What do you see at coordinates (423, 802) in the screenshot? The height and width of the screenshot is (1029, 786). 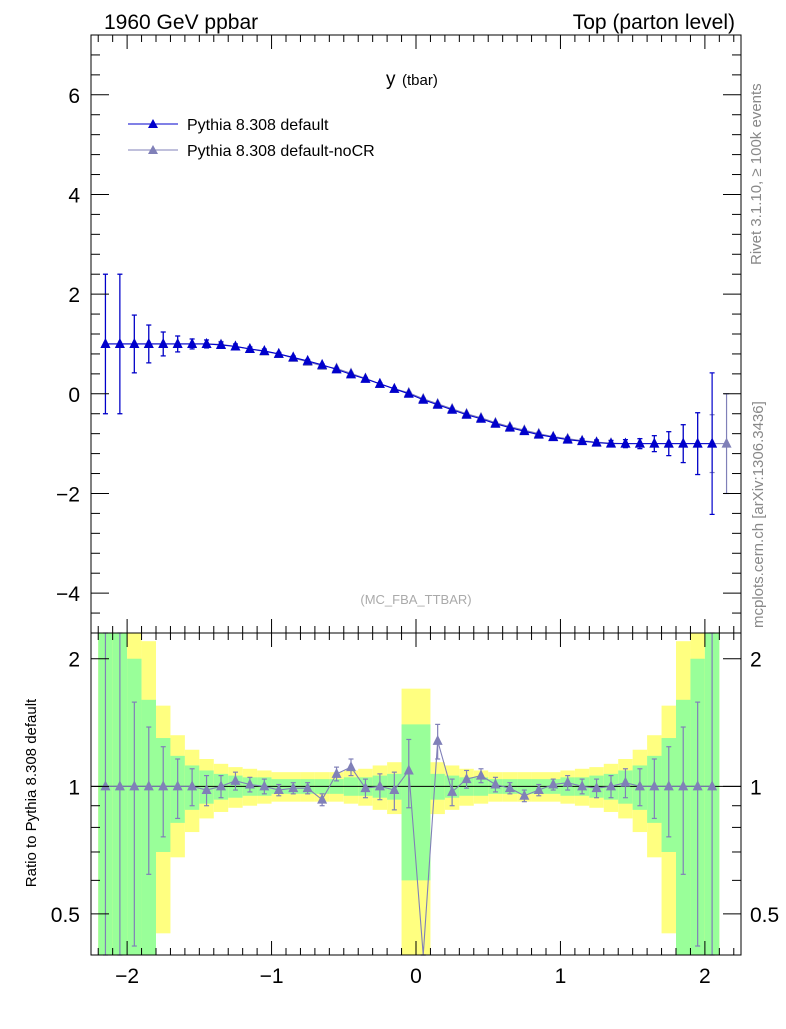 I see `band-green` at bounding box center [423, 802].